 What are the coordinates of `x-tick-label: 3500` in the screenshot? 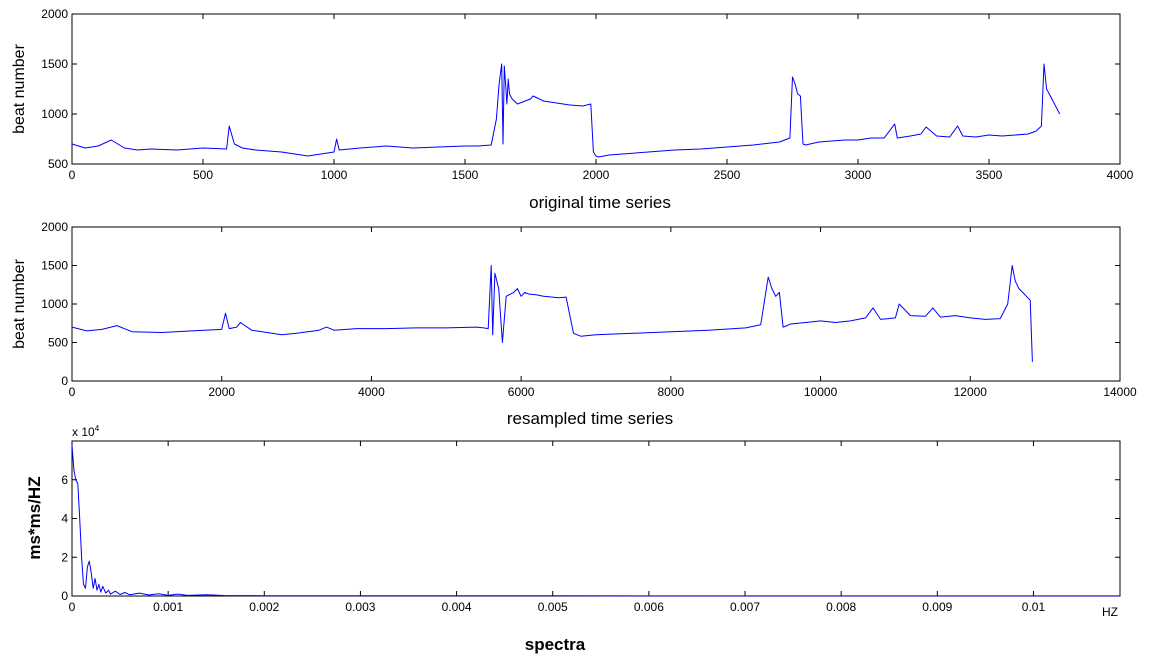 It's located at (989, 175).